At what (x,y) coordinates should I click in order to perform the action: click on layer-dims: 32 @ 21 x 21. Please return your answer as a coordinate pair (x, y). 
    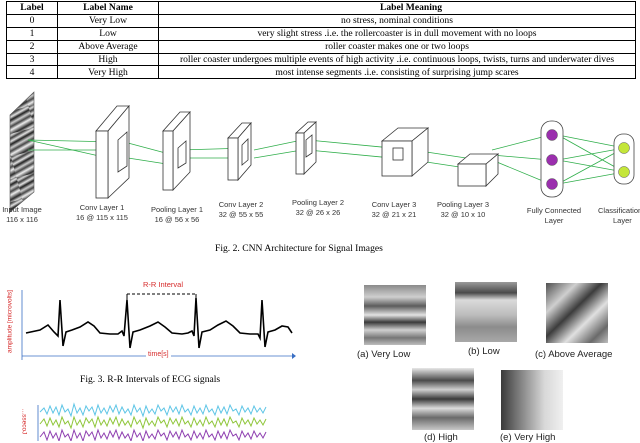
    Looking at the image, I should click on (394, 214).